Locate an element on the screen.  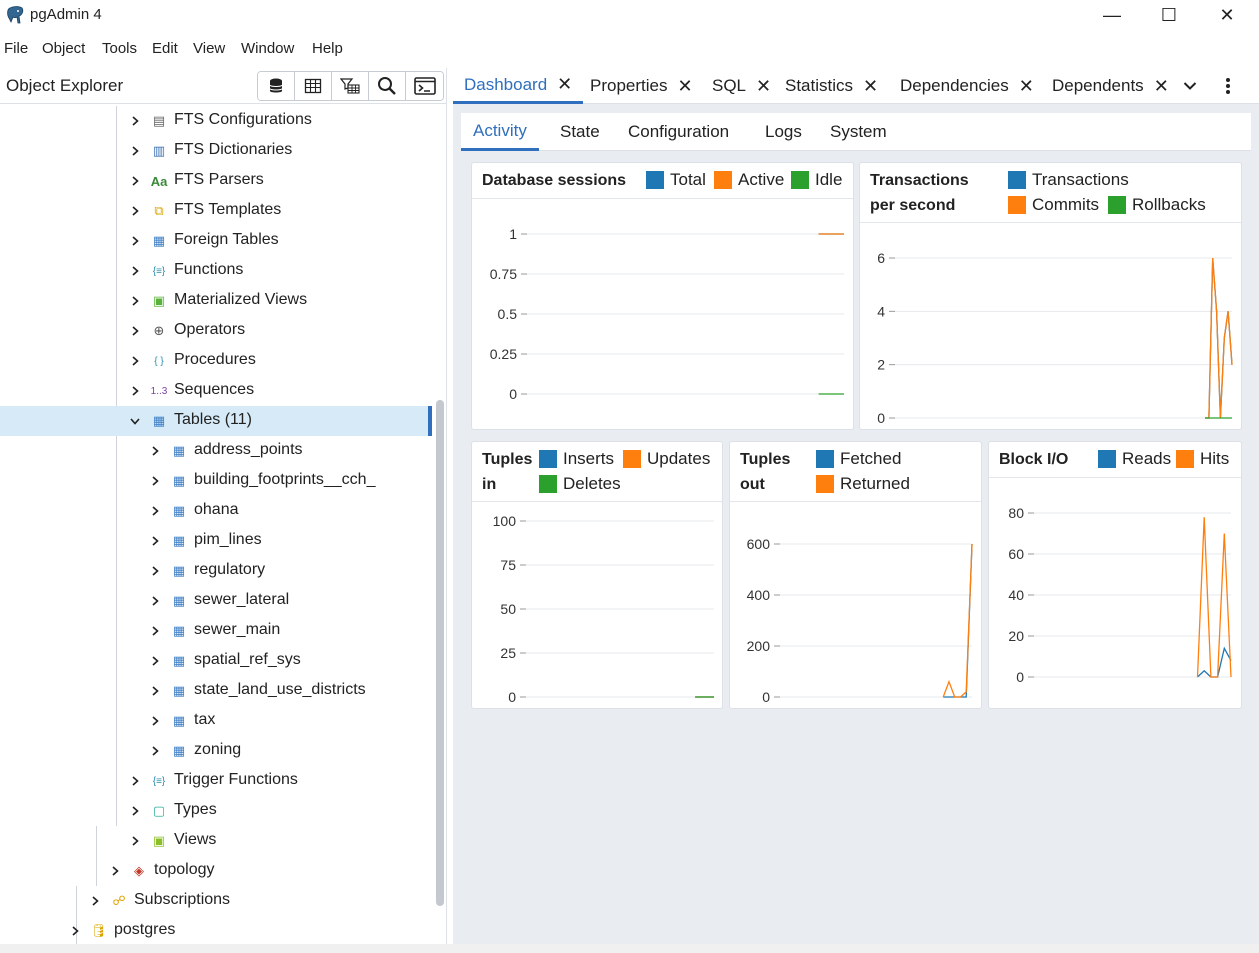
view-data-button is located at coordinates (313, 86).